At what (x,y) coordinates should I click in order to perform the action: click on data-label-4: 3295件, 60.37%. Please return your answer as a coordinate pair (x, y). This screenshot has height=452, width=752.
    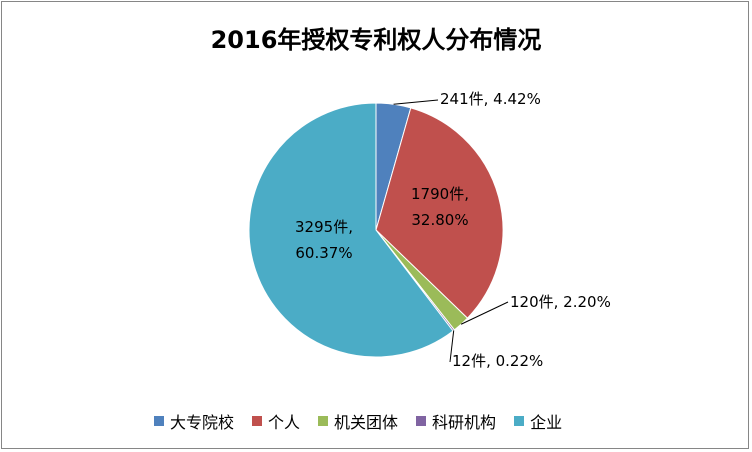
    Looking at the image, I should click on (324, 240).